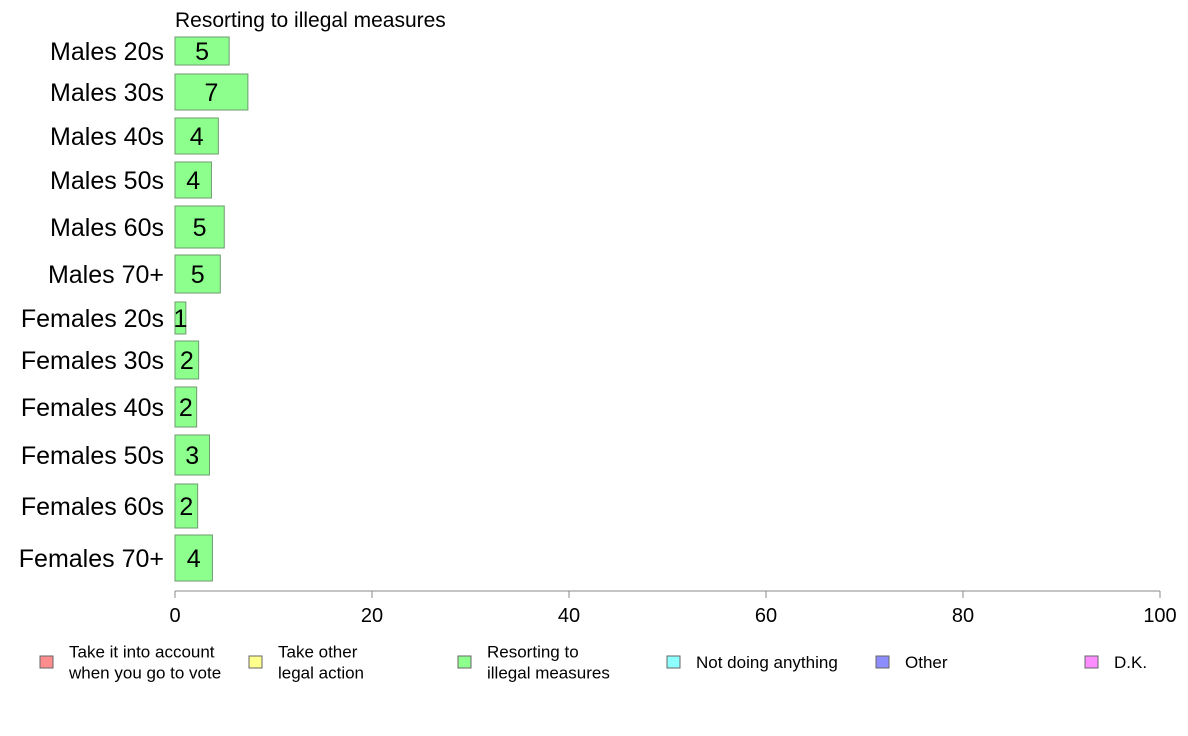 The image size is (1188, 736). I want to click on category-label: Males 30s, so click(107, 93).